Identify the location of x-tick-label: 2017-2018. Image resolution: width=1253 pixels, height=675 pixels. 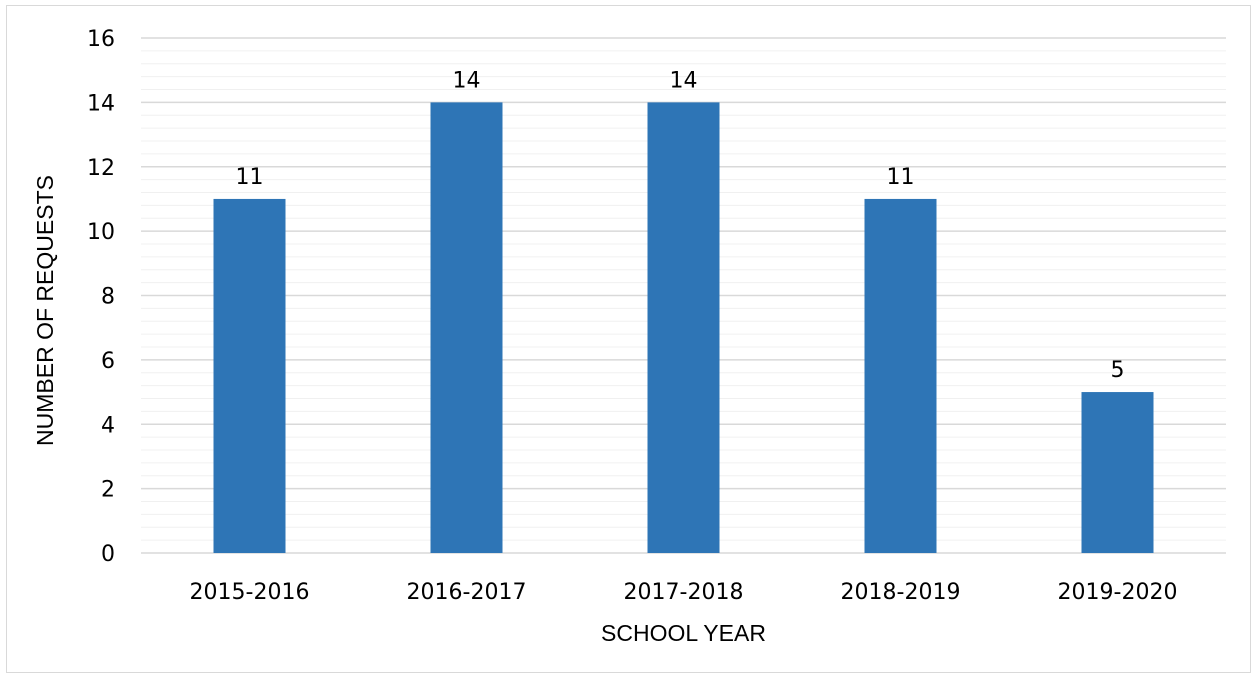
(684, 592).